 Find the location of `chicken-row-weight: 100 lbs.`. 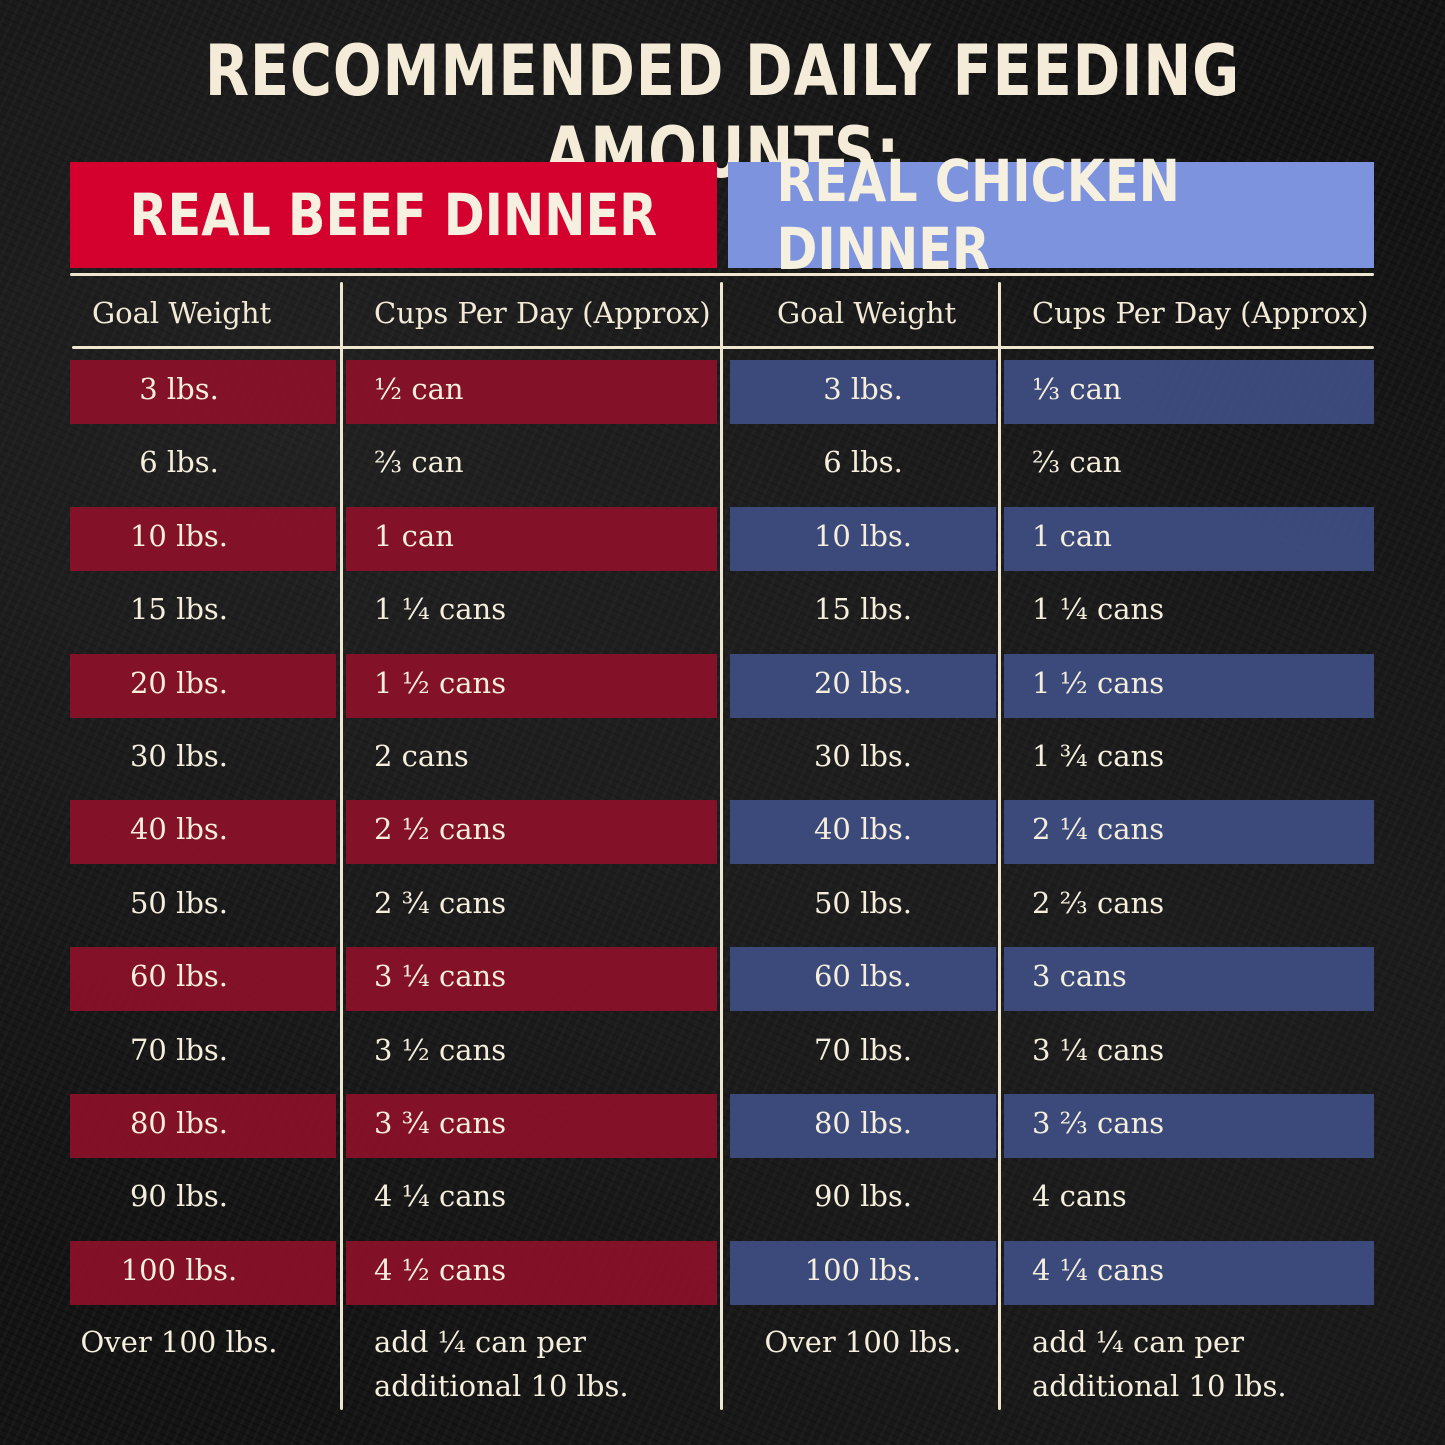

chicken-row-weight: 100 lbs. is located at coordinates (863, 1270).